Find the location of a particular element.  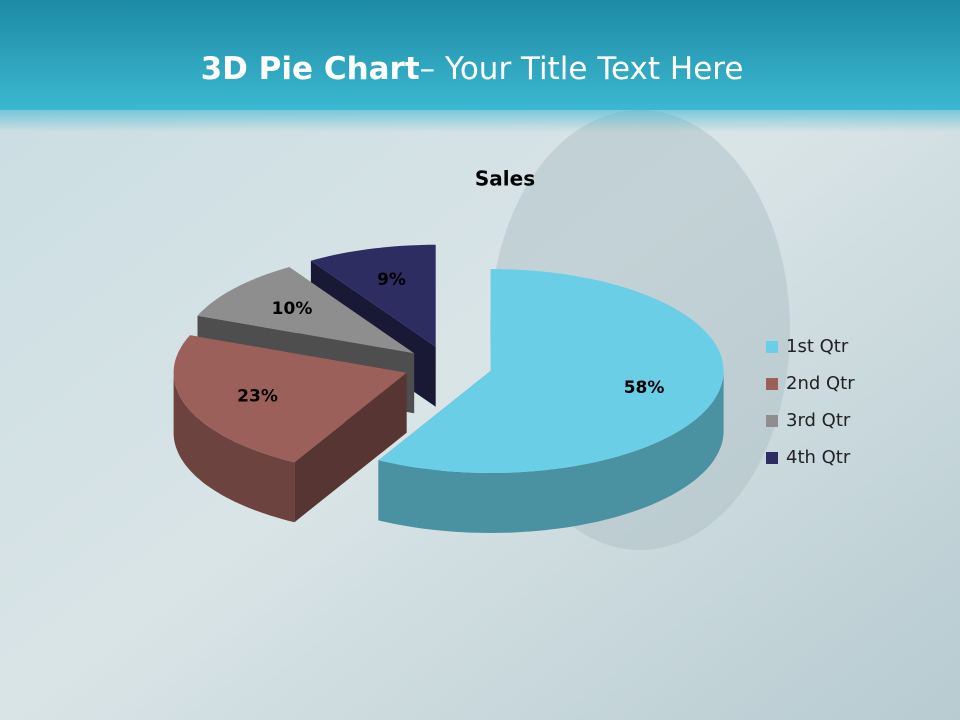

data-label: 9% is located at coordinates (391, 280).